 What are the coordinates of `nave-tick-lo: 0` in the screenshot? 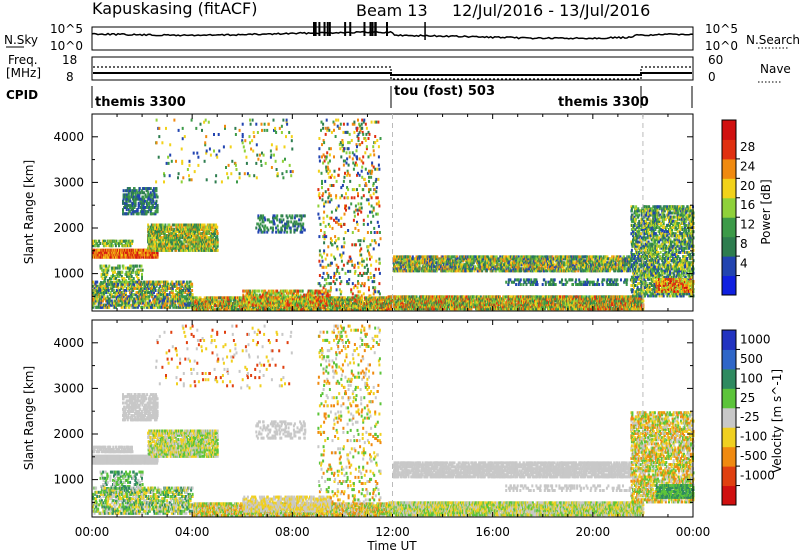 It's located at (712, 77).